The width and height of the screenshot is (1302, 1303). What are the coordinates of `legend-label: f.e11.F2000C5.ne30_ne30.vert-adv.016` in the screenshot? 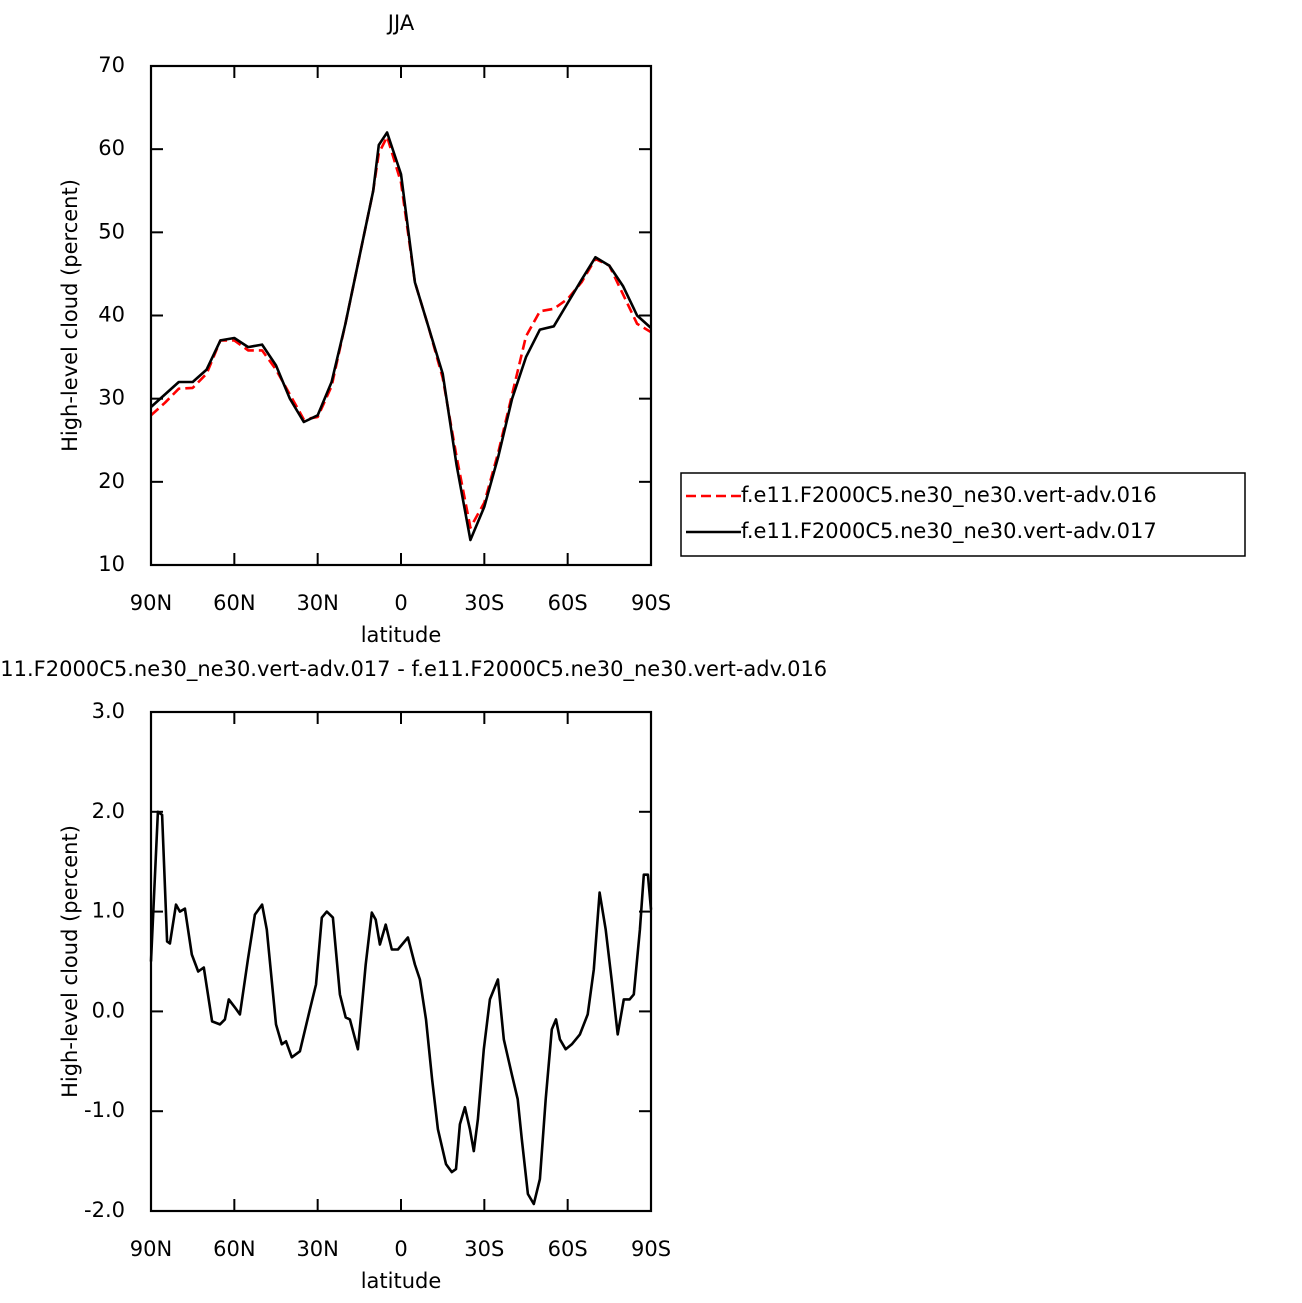 It's located at (949, 495).